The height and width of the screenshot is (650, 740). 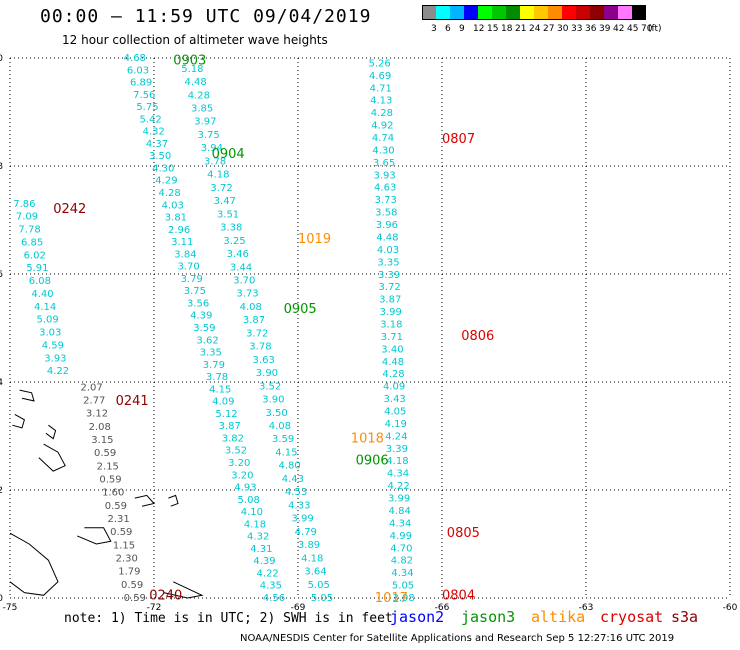 I want to click on wave-height-label: 4.03, so click(x=173, y=205).